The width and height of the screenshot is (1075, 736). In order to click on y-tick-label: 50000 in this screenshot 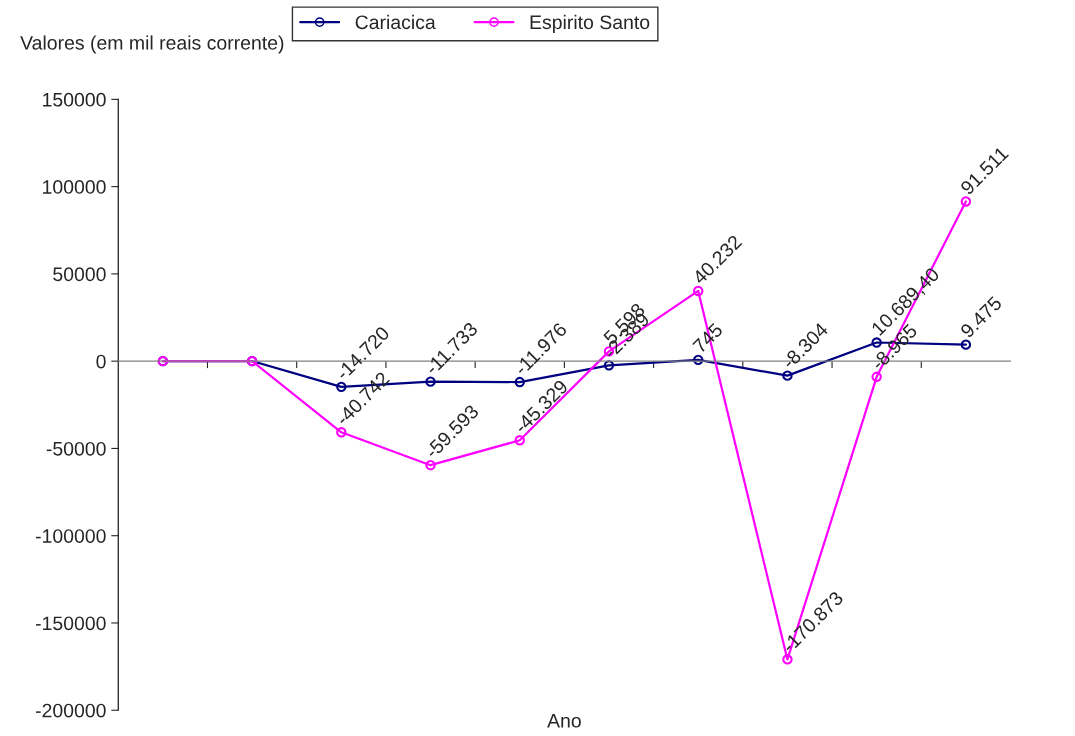, I will do `click(79, 274)`.